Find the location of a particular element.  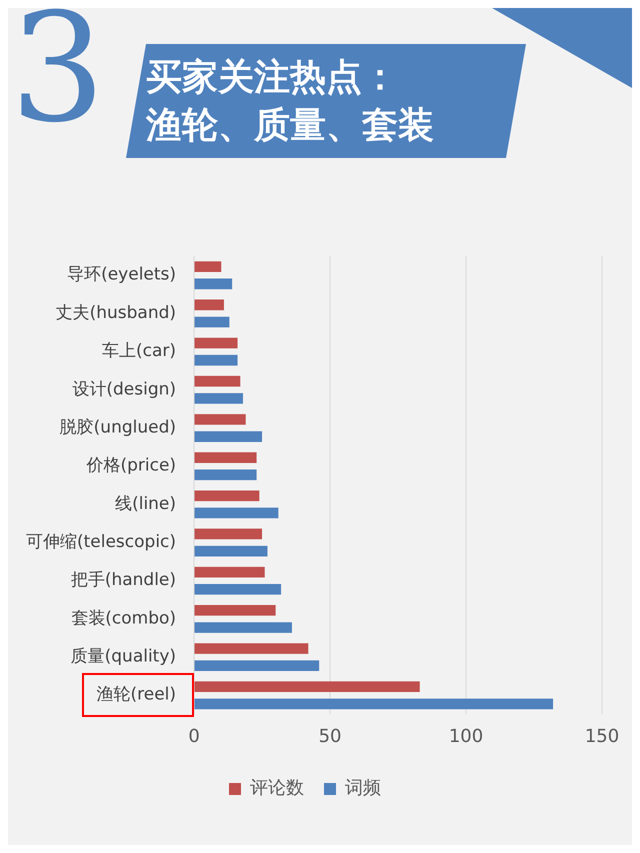

x-tick-label: 0 is located at coordinates (194, 736).